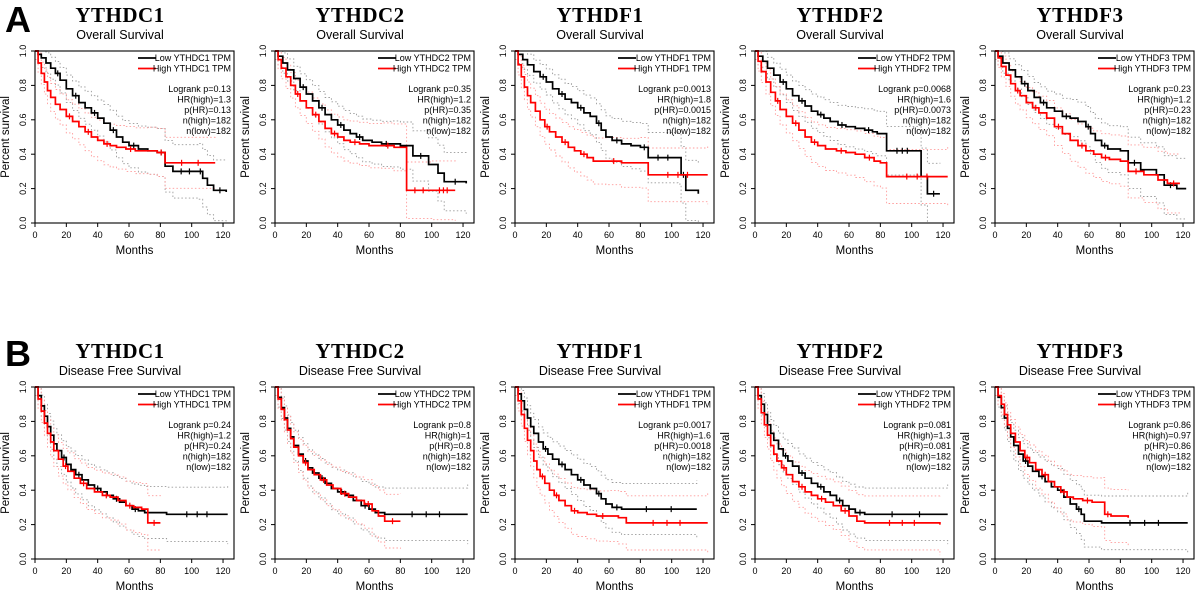 The width and height of the screenshot is (1200, 611). Describe the element at coordinates (1164, 100) in the screenshot. I see `stat-line: HR(high)=1.2` at that location.